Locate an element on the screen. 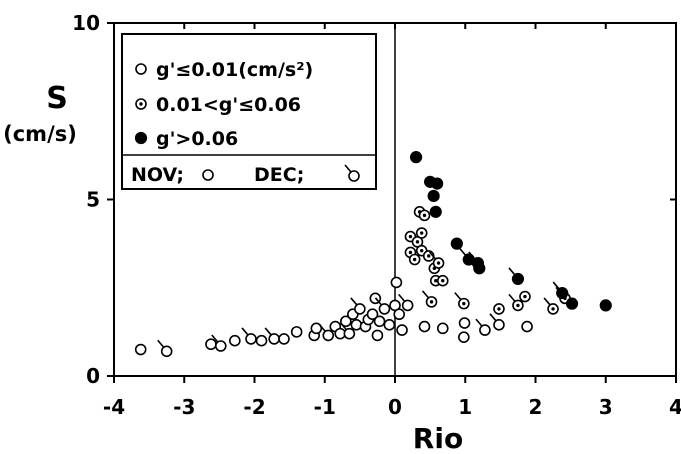 The height and width of the screenshot is (454, 681). legend-label: g'>0.06 is located at coordinates (197, 139).